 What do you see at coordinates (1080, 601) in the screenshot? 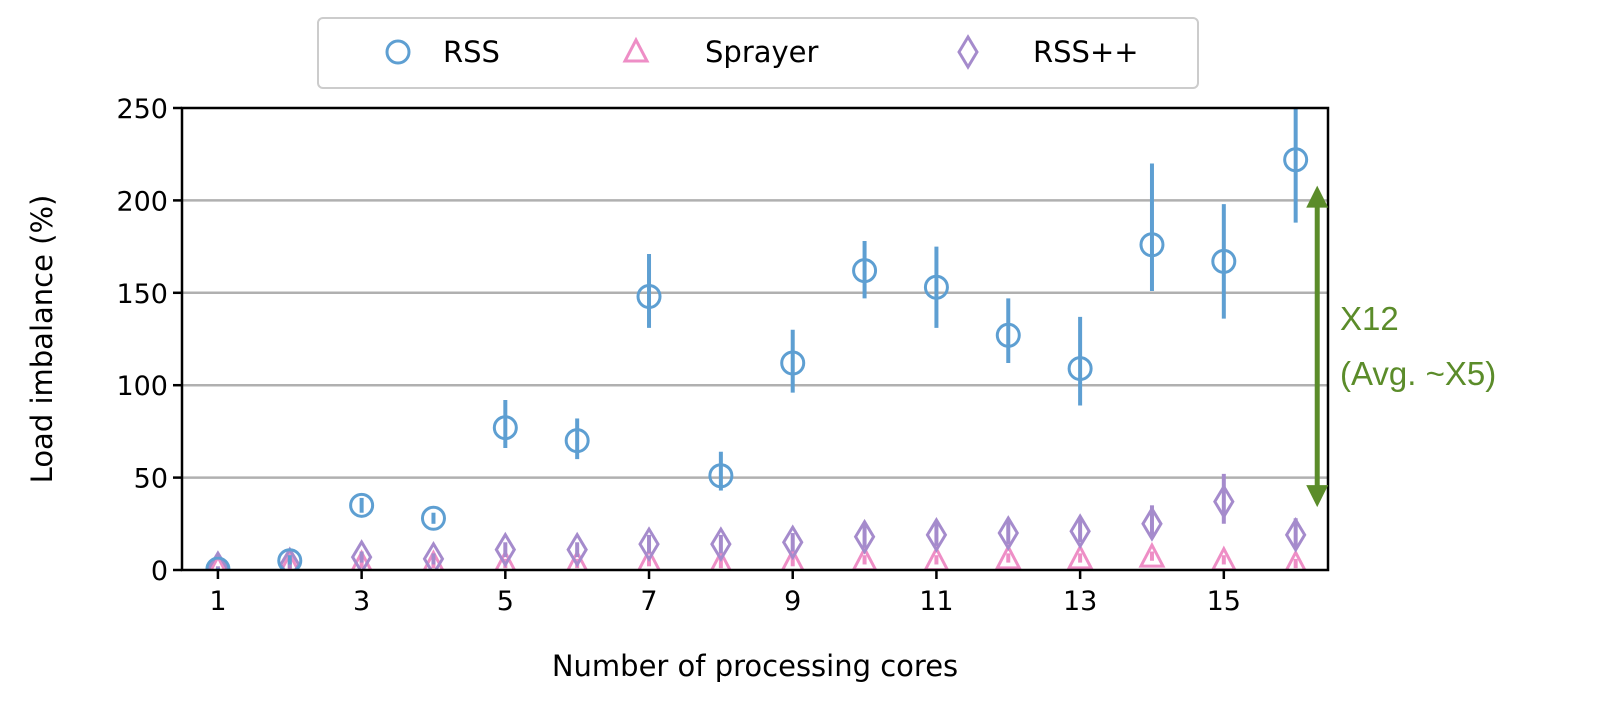
I see `x-tick-label: 13` at bounding box center [1080, 601].